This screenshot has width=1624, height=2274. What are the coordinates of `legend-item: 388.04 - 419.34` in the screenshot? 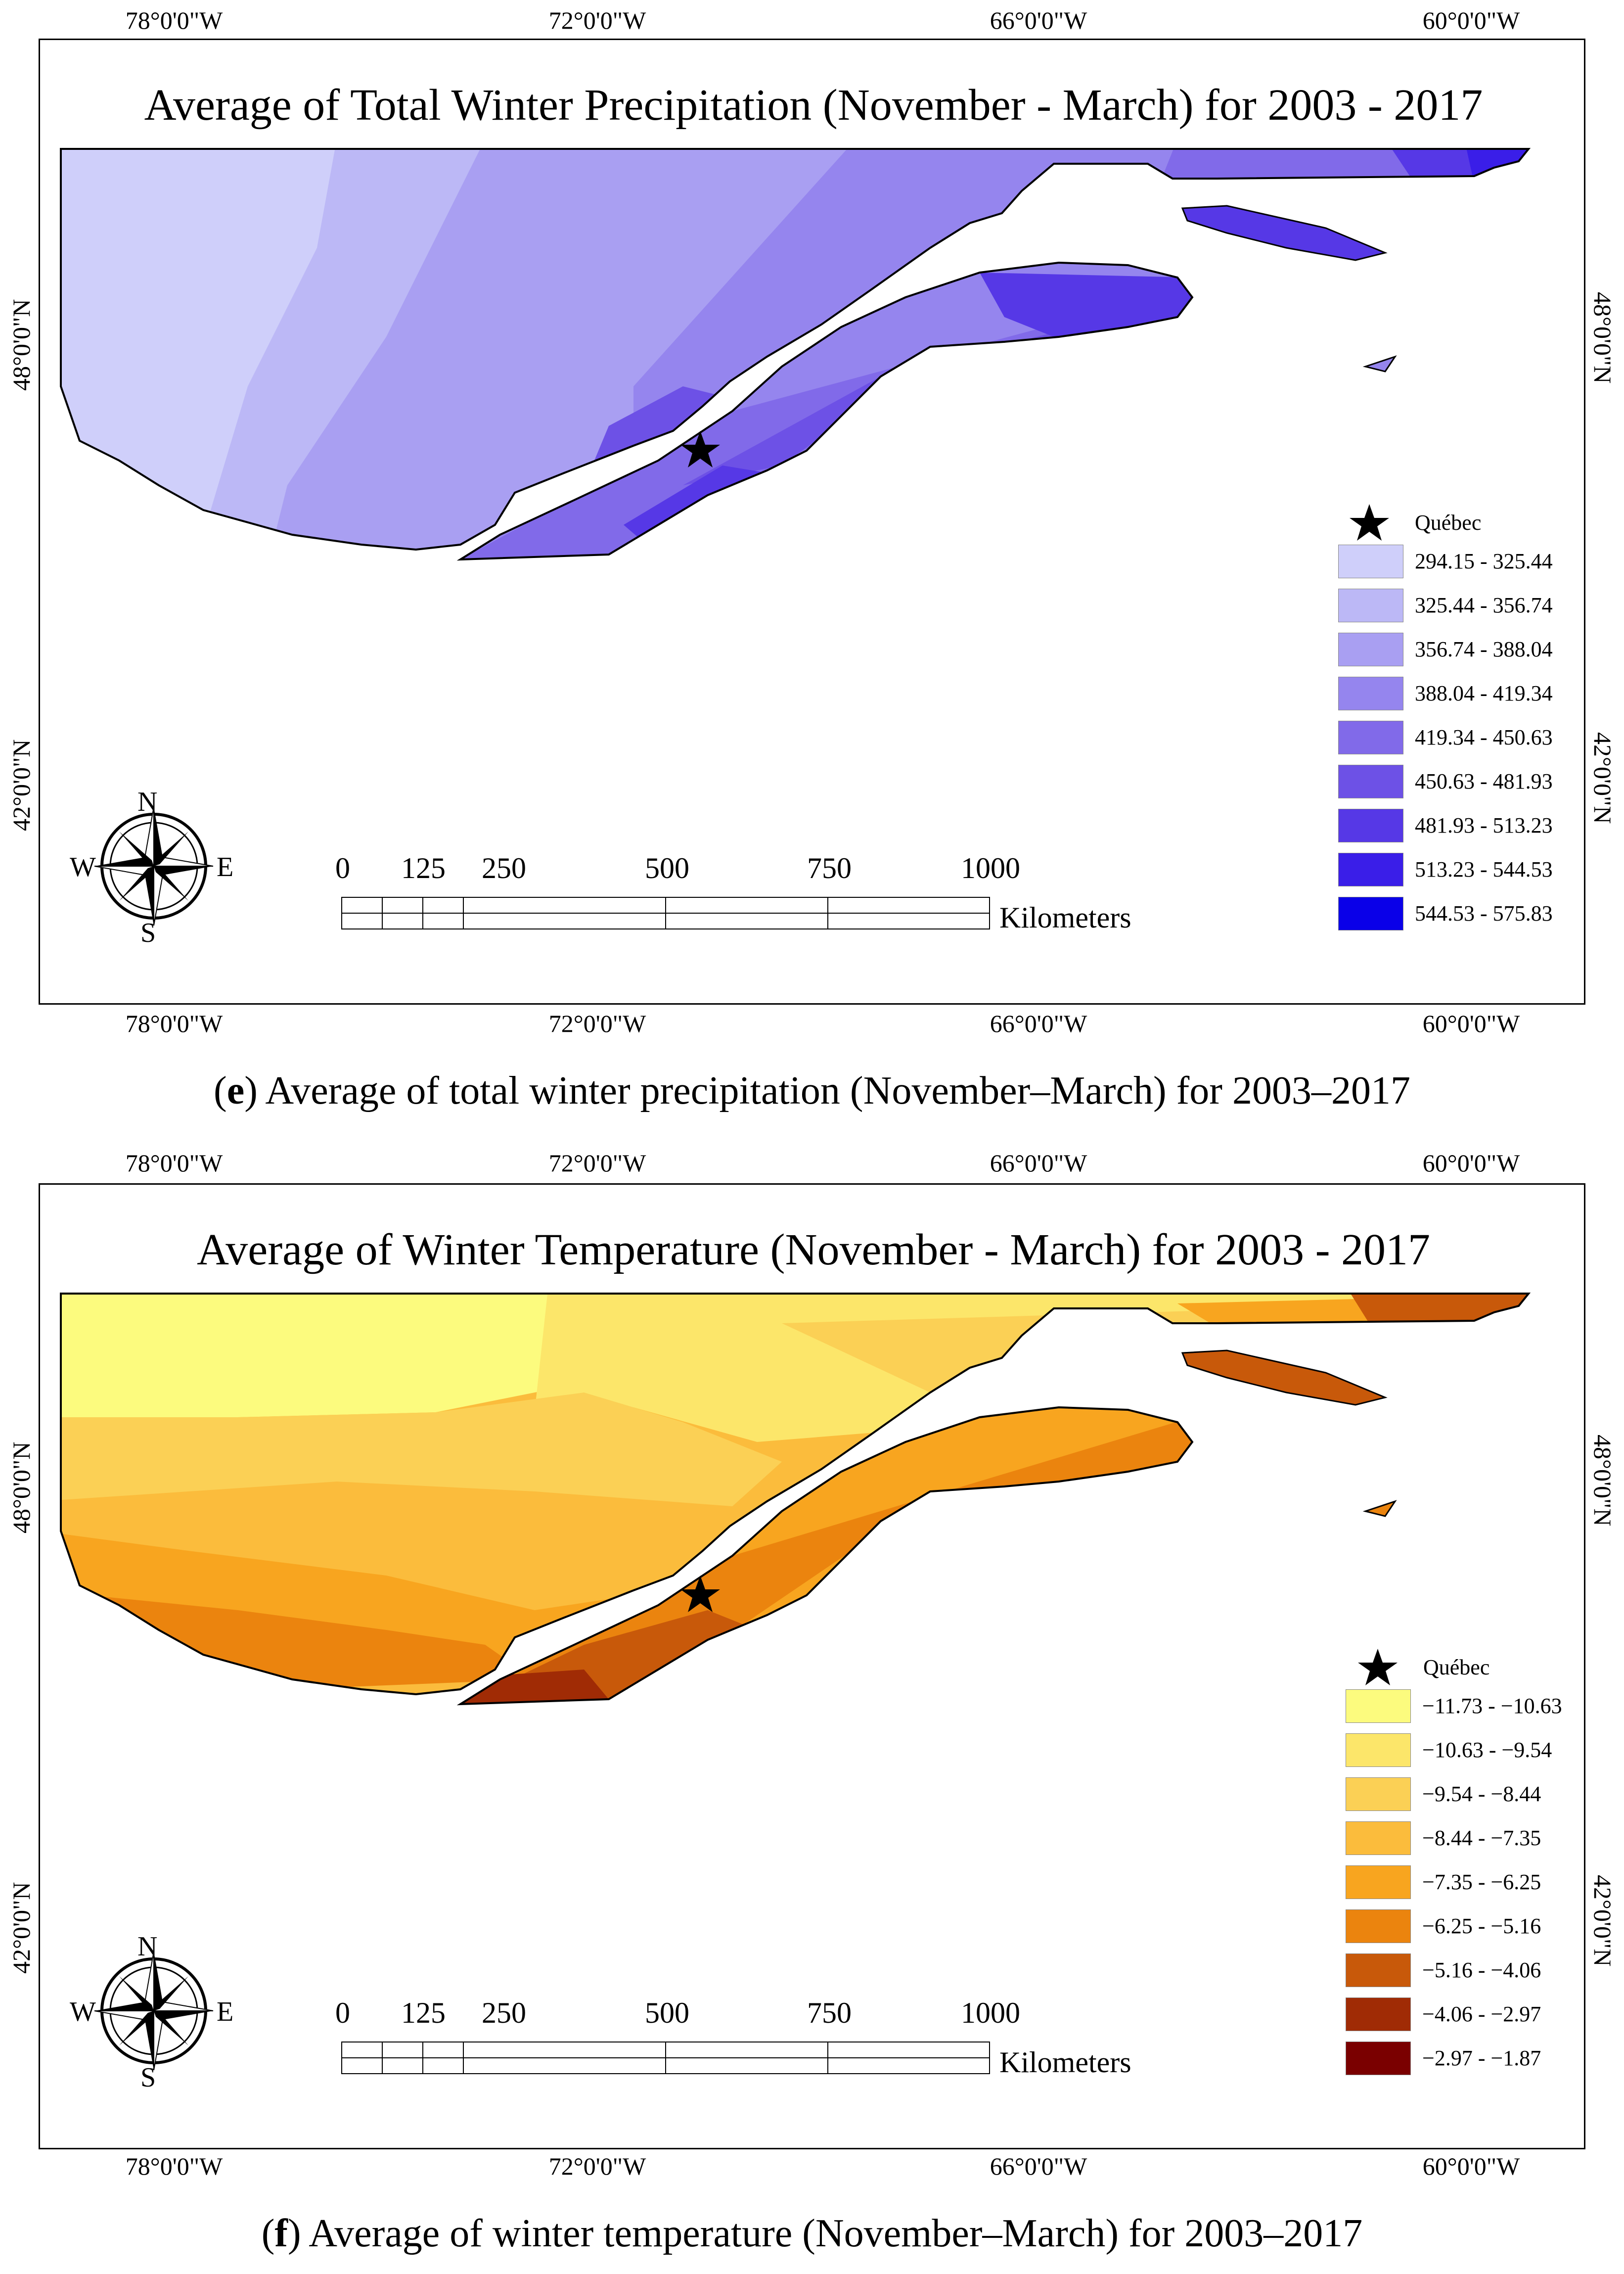 It's located at (1481, 694).